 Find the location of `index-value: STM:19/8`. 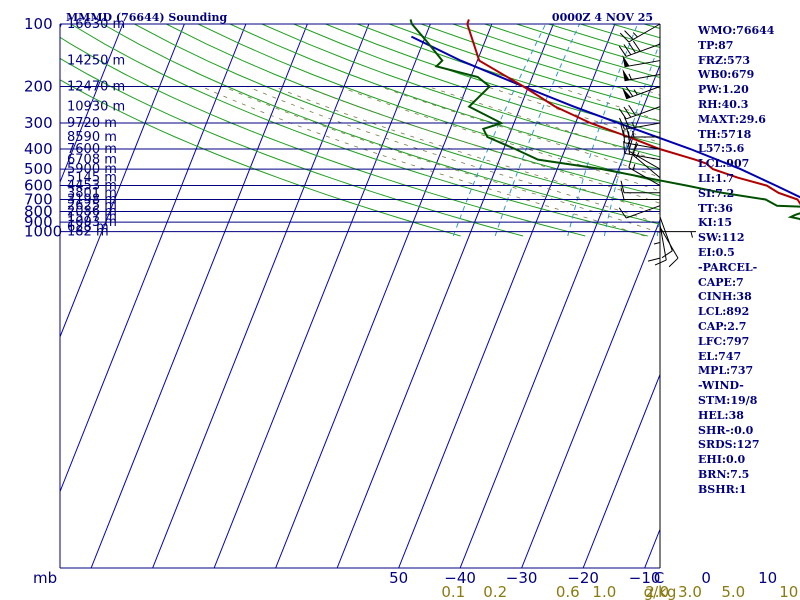

index-value: STM:19/8 is located at coordinates (728, 400).